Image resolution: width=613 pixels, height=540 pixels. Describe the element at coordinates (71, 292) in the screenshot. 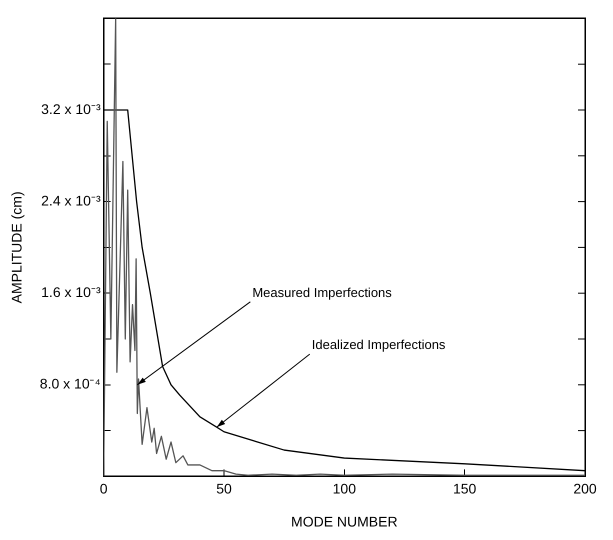

I see `y-tick-label: 1.6 x 10⁻³` at that location.